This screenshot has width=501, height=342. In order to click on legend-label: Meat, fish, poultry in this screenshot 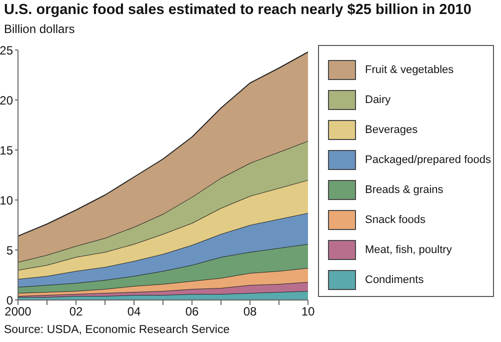, I will do `click(408, 250)`.